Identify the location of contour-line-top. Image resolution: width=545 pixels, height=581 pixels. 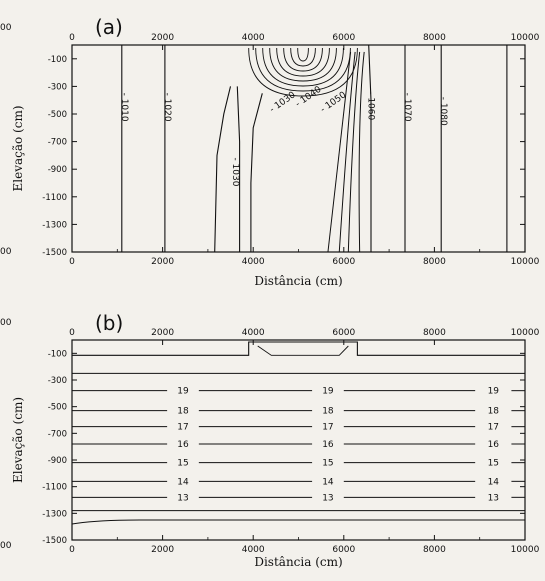
(298, 348).